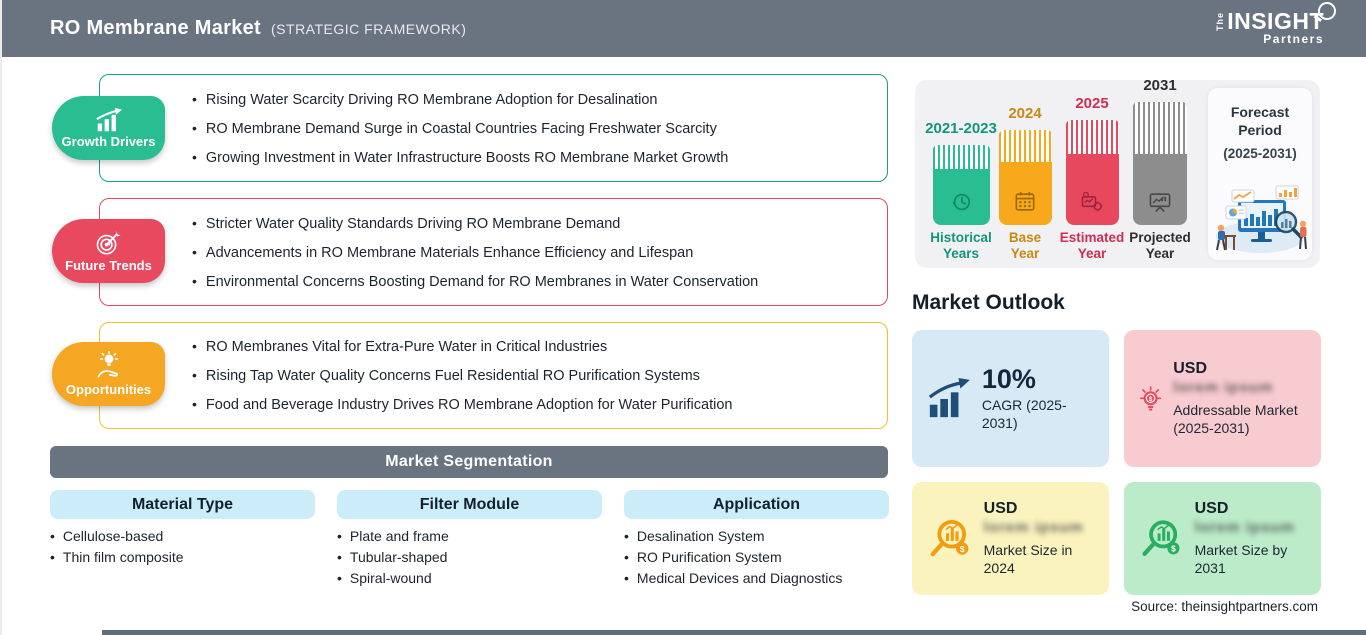 This screenshot has width=1366, height=635. What do you see at coordinates (1092, 201) in the screenshot?
I see `estimate-gear-icon` at bounding box center [1092, 201].